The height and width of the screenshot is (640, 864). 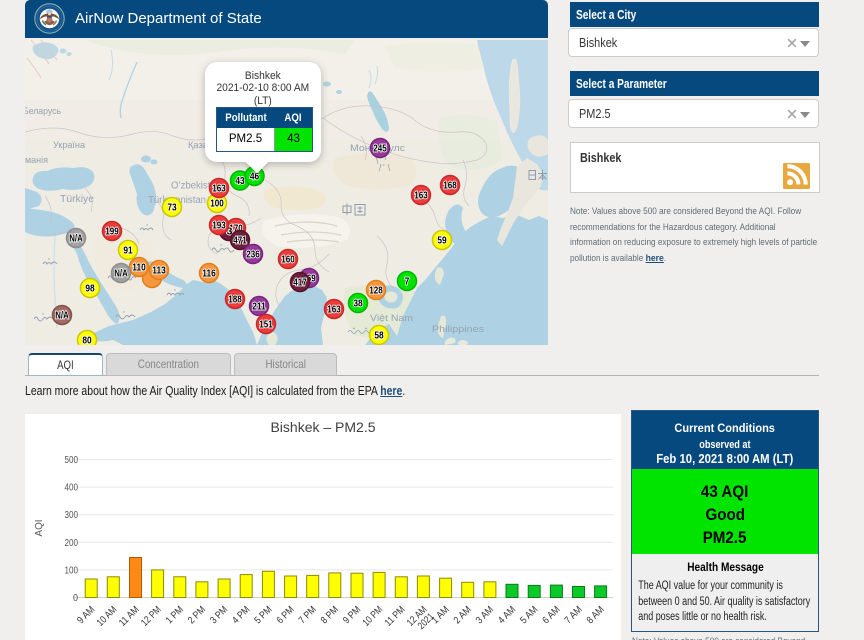 What do you see at coordinates (43, 111) in the screenshot?
I see `svg-text: Беларусь` at bounding box center [43, 111].